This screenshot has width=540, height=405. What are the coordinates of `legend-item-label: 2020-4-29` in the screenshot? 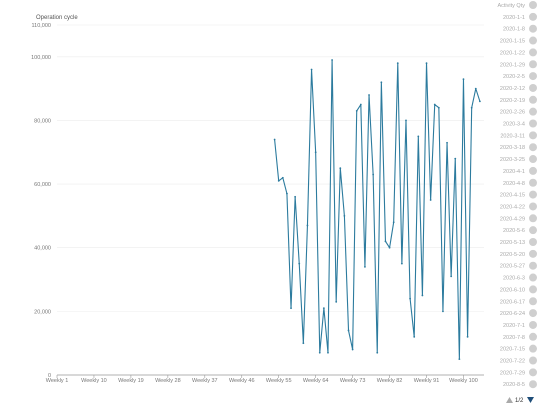 It's located at (512, 219).